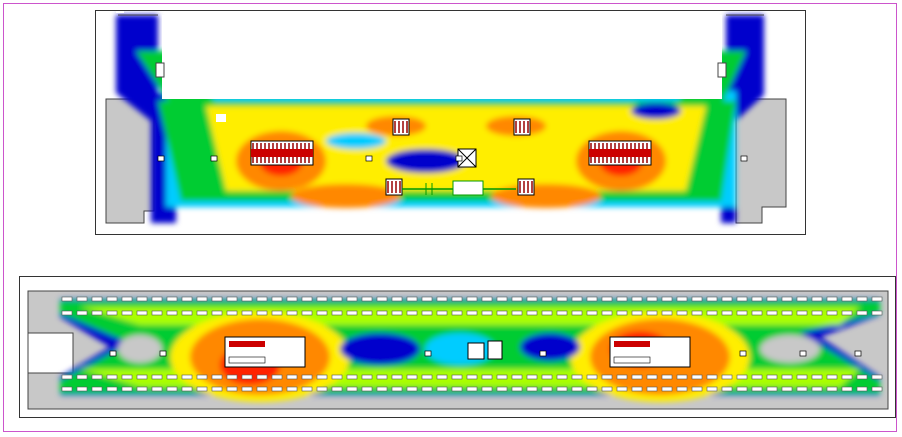 The width and height of the screenshot is (902, 437). What do you see at coordinates (401, 127) in the screenshot?
I see `stair-north-west` at bounding box center [401, 127].